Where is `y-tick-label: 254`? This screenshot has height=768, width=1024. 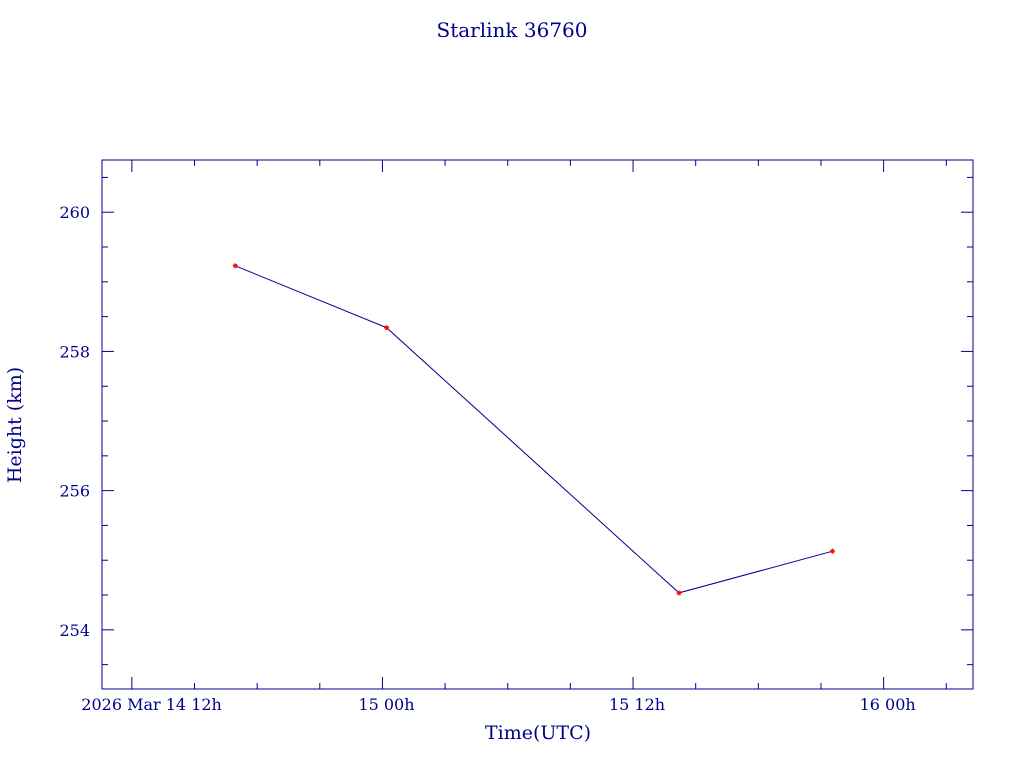
y-tick-label: 254 is located at coordinates (74, 630).